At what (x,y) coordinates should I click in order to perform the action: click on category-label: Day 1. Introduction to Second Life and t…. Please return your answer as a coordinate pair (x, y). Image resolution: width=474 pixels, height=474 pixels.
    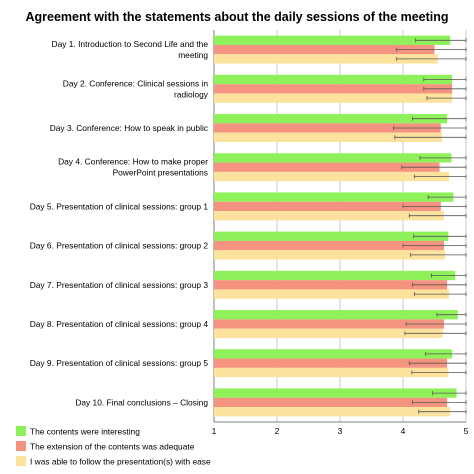
    Looking at the image, I should click on (130, 44).